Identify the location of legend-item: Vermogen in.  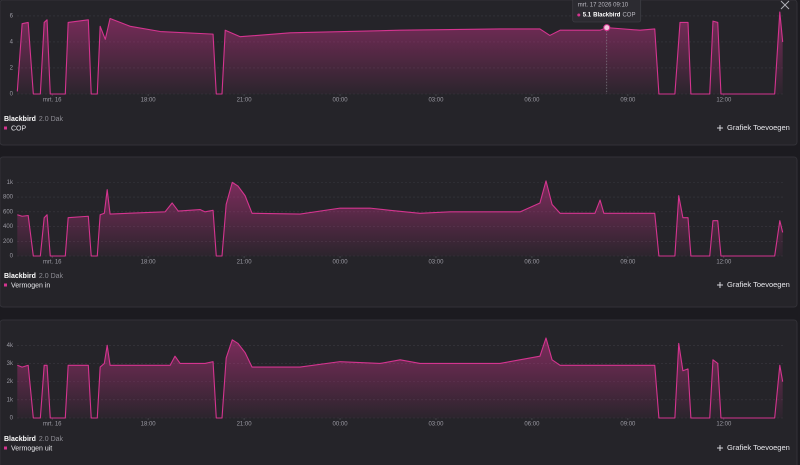
(27, 285).